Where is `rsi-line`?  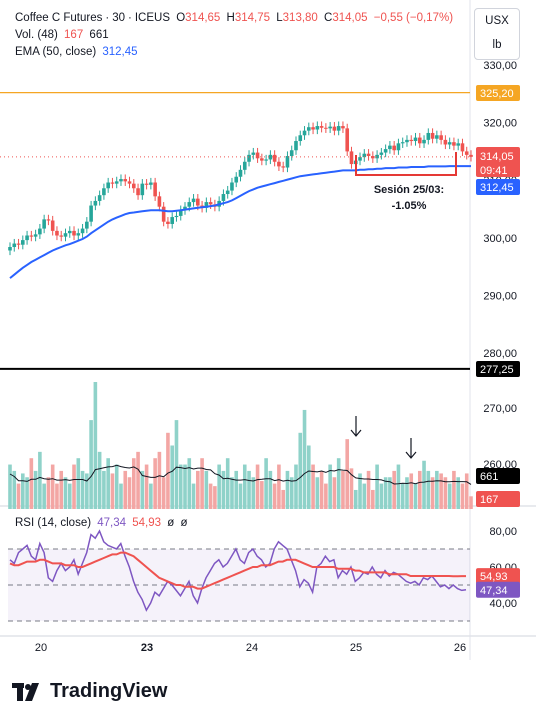
rsi-line is located at coordinates (238, 570).